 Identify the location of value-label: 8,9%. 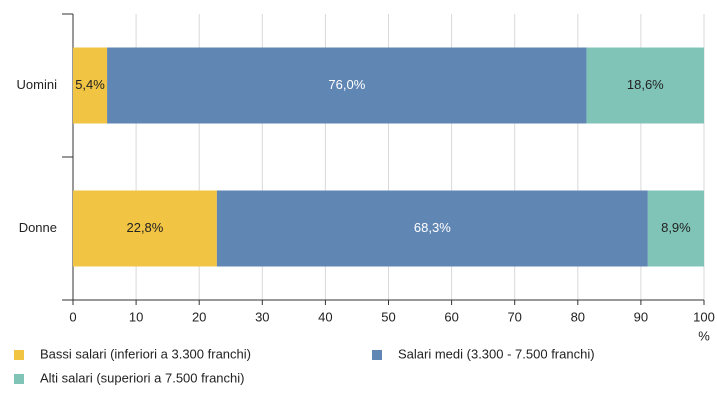
(676, 227).